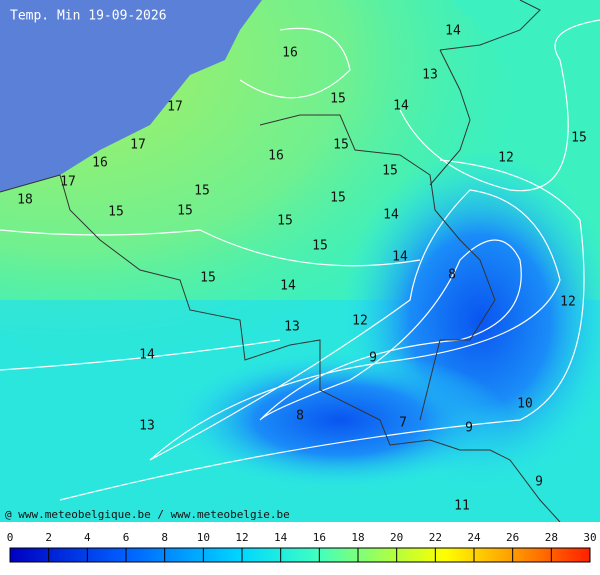 The width and height of the screenshot is (600, 575). Describe the element at coordinates (131, 96) in the screenshot. I see `sea` at that location.